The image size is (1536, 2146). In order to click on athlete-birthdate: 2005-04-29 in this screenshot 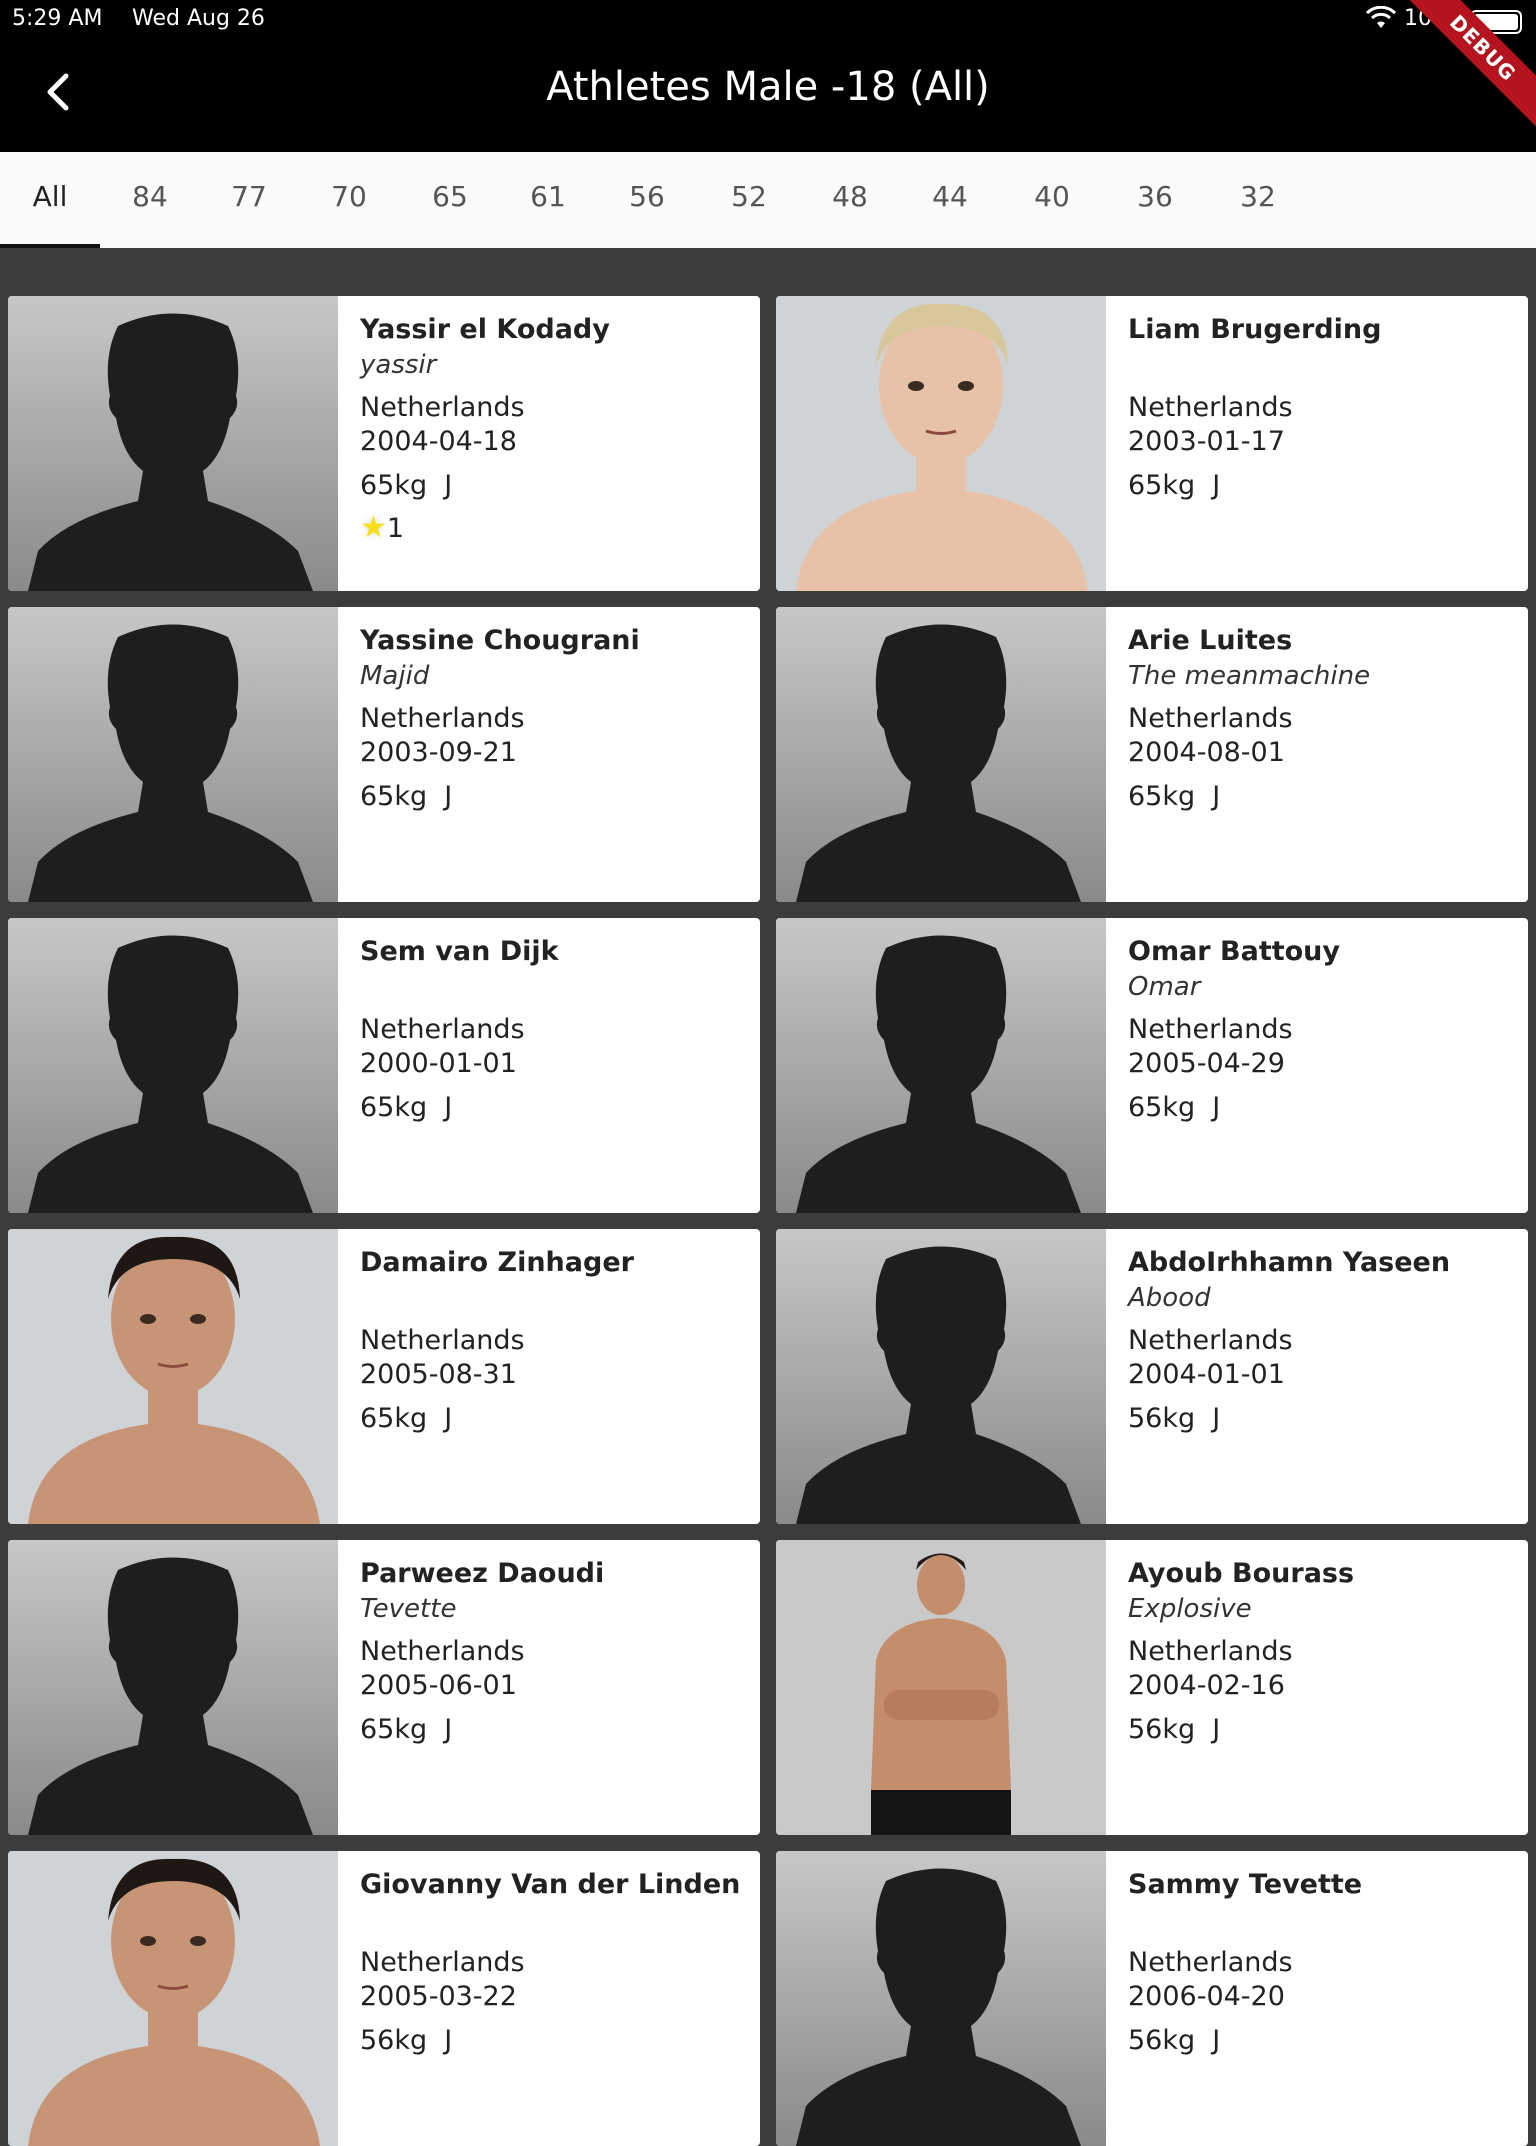, I will do `click(1206, 1063)`.